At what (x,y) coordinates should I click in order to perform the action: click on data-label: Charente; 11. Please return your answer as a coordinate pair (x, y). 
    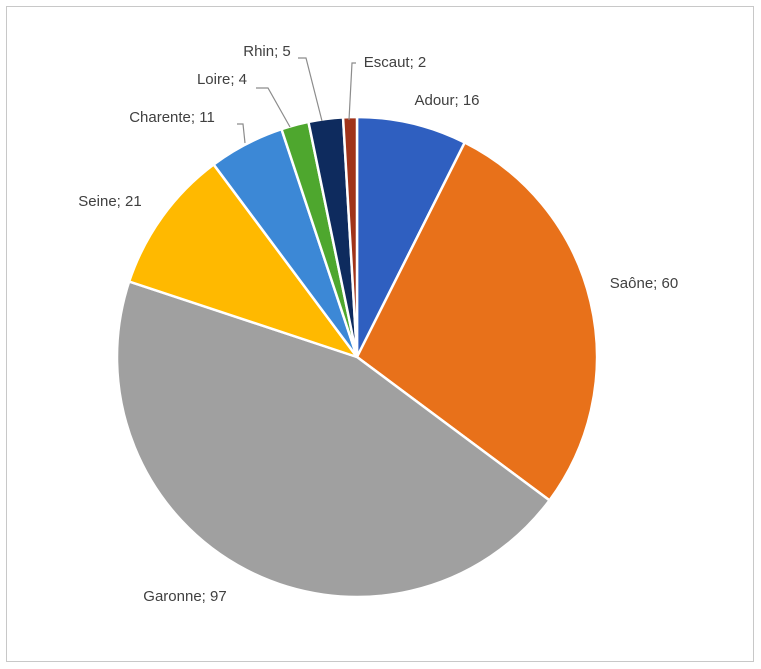
    Looking at the image, I should click on (172, 117).